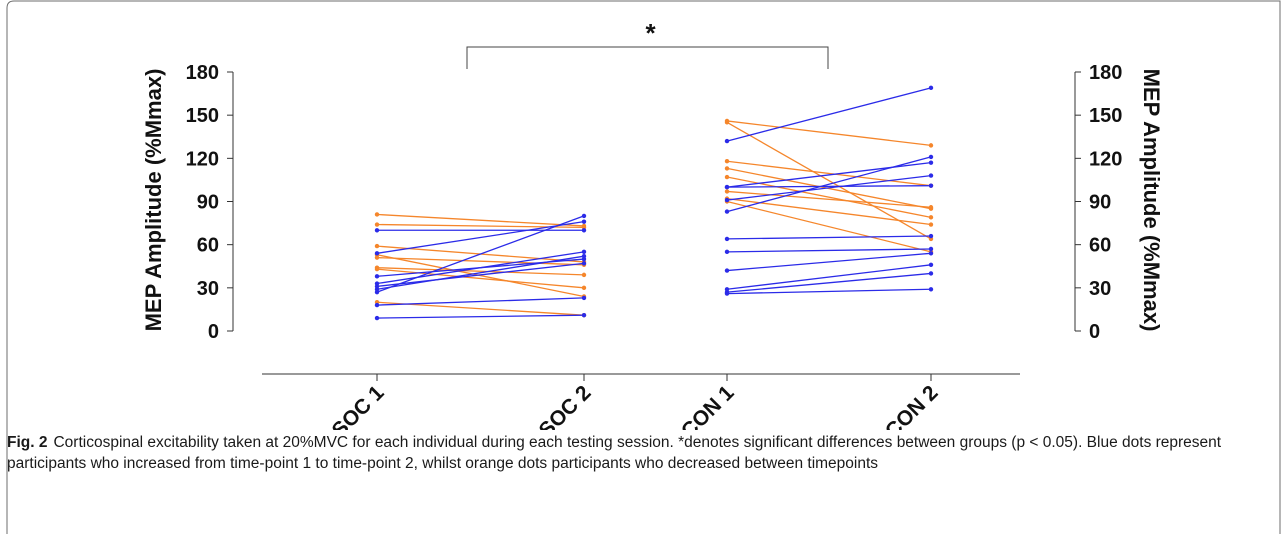  I want to click on right-y-tick-label: 0, so click(1094, 332).